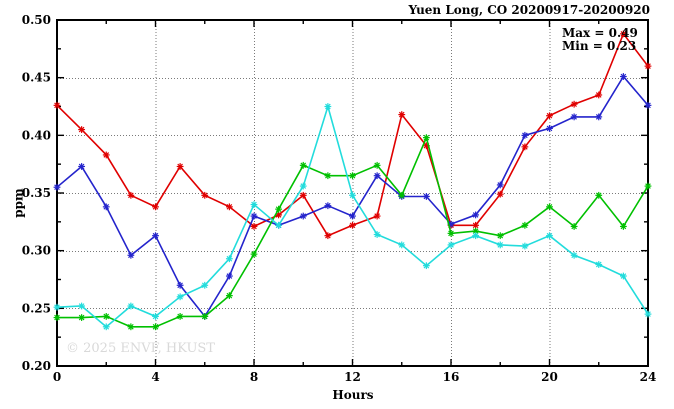 The width and height of the screenshot is (674, 409). I want to click on x-tick-label: 20, so click(549, 377).